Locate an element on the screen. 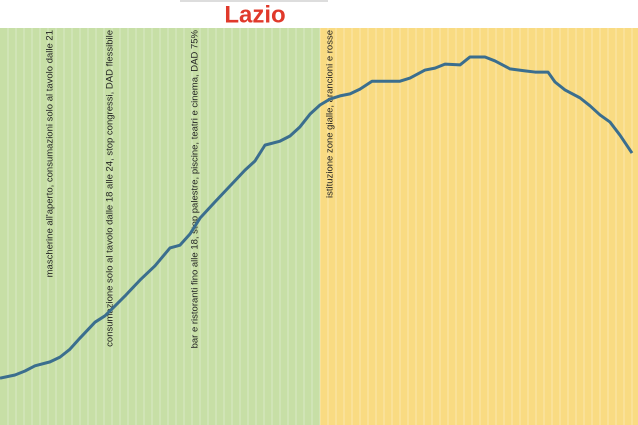 Image resolution: width=638 pixels, height=425 pixels. chart-title: Lazio is located at coordinates (254, 14).